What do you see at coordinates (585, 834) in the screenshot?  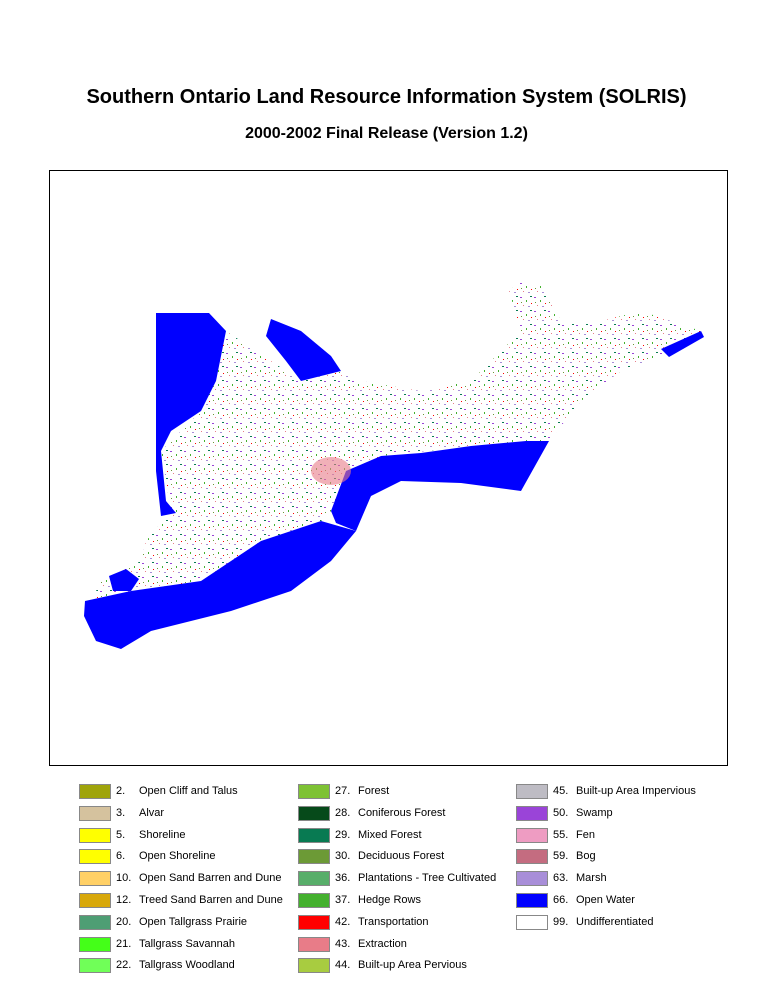 I see `legend-label: Fen` at bounding box center [585, 834].